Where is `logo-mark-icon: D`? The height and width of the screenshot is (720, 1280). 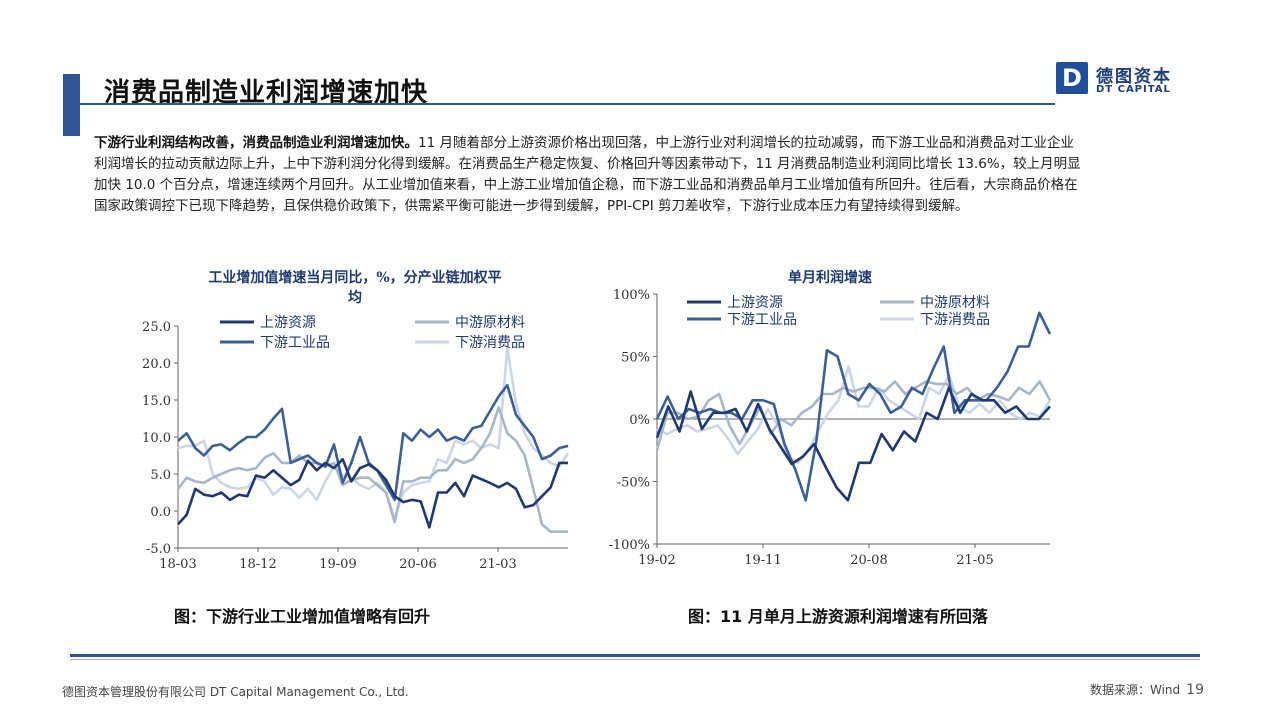 logo-mark-icon: D is located at coordinates (1072, 78).